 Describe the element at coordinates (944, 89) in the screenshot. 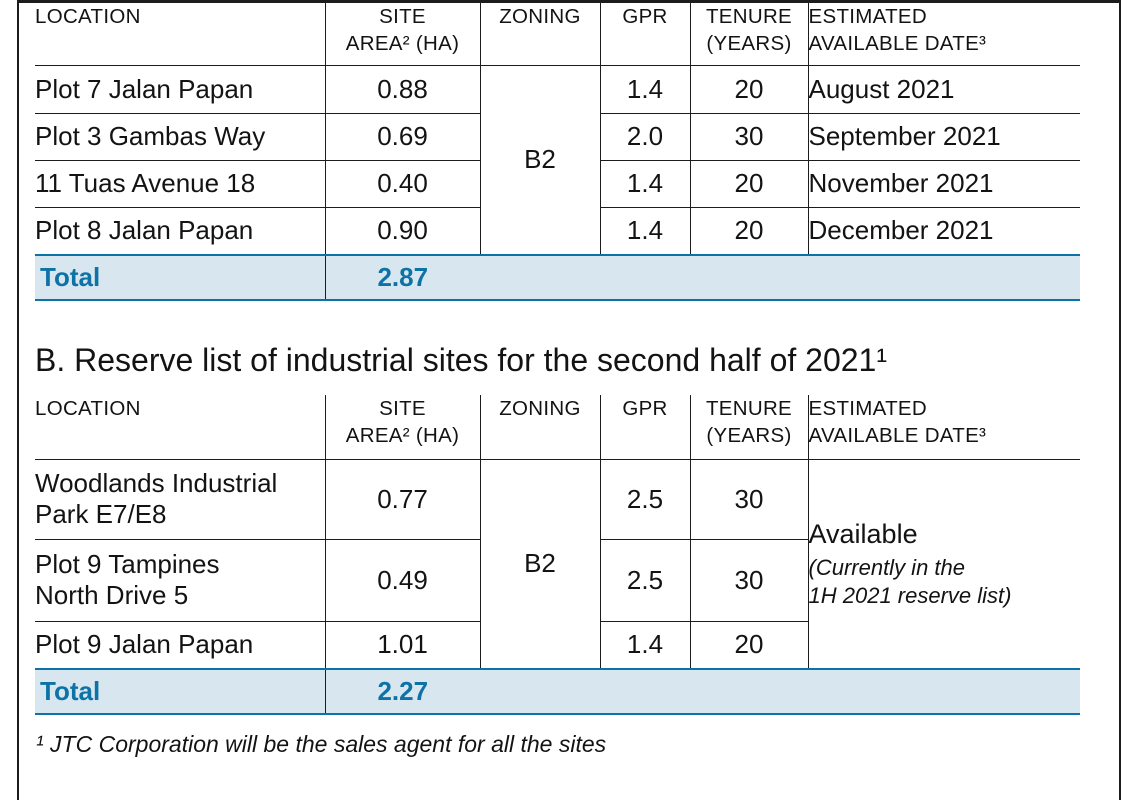

I see `date-cell: August 2021` at that location.